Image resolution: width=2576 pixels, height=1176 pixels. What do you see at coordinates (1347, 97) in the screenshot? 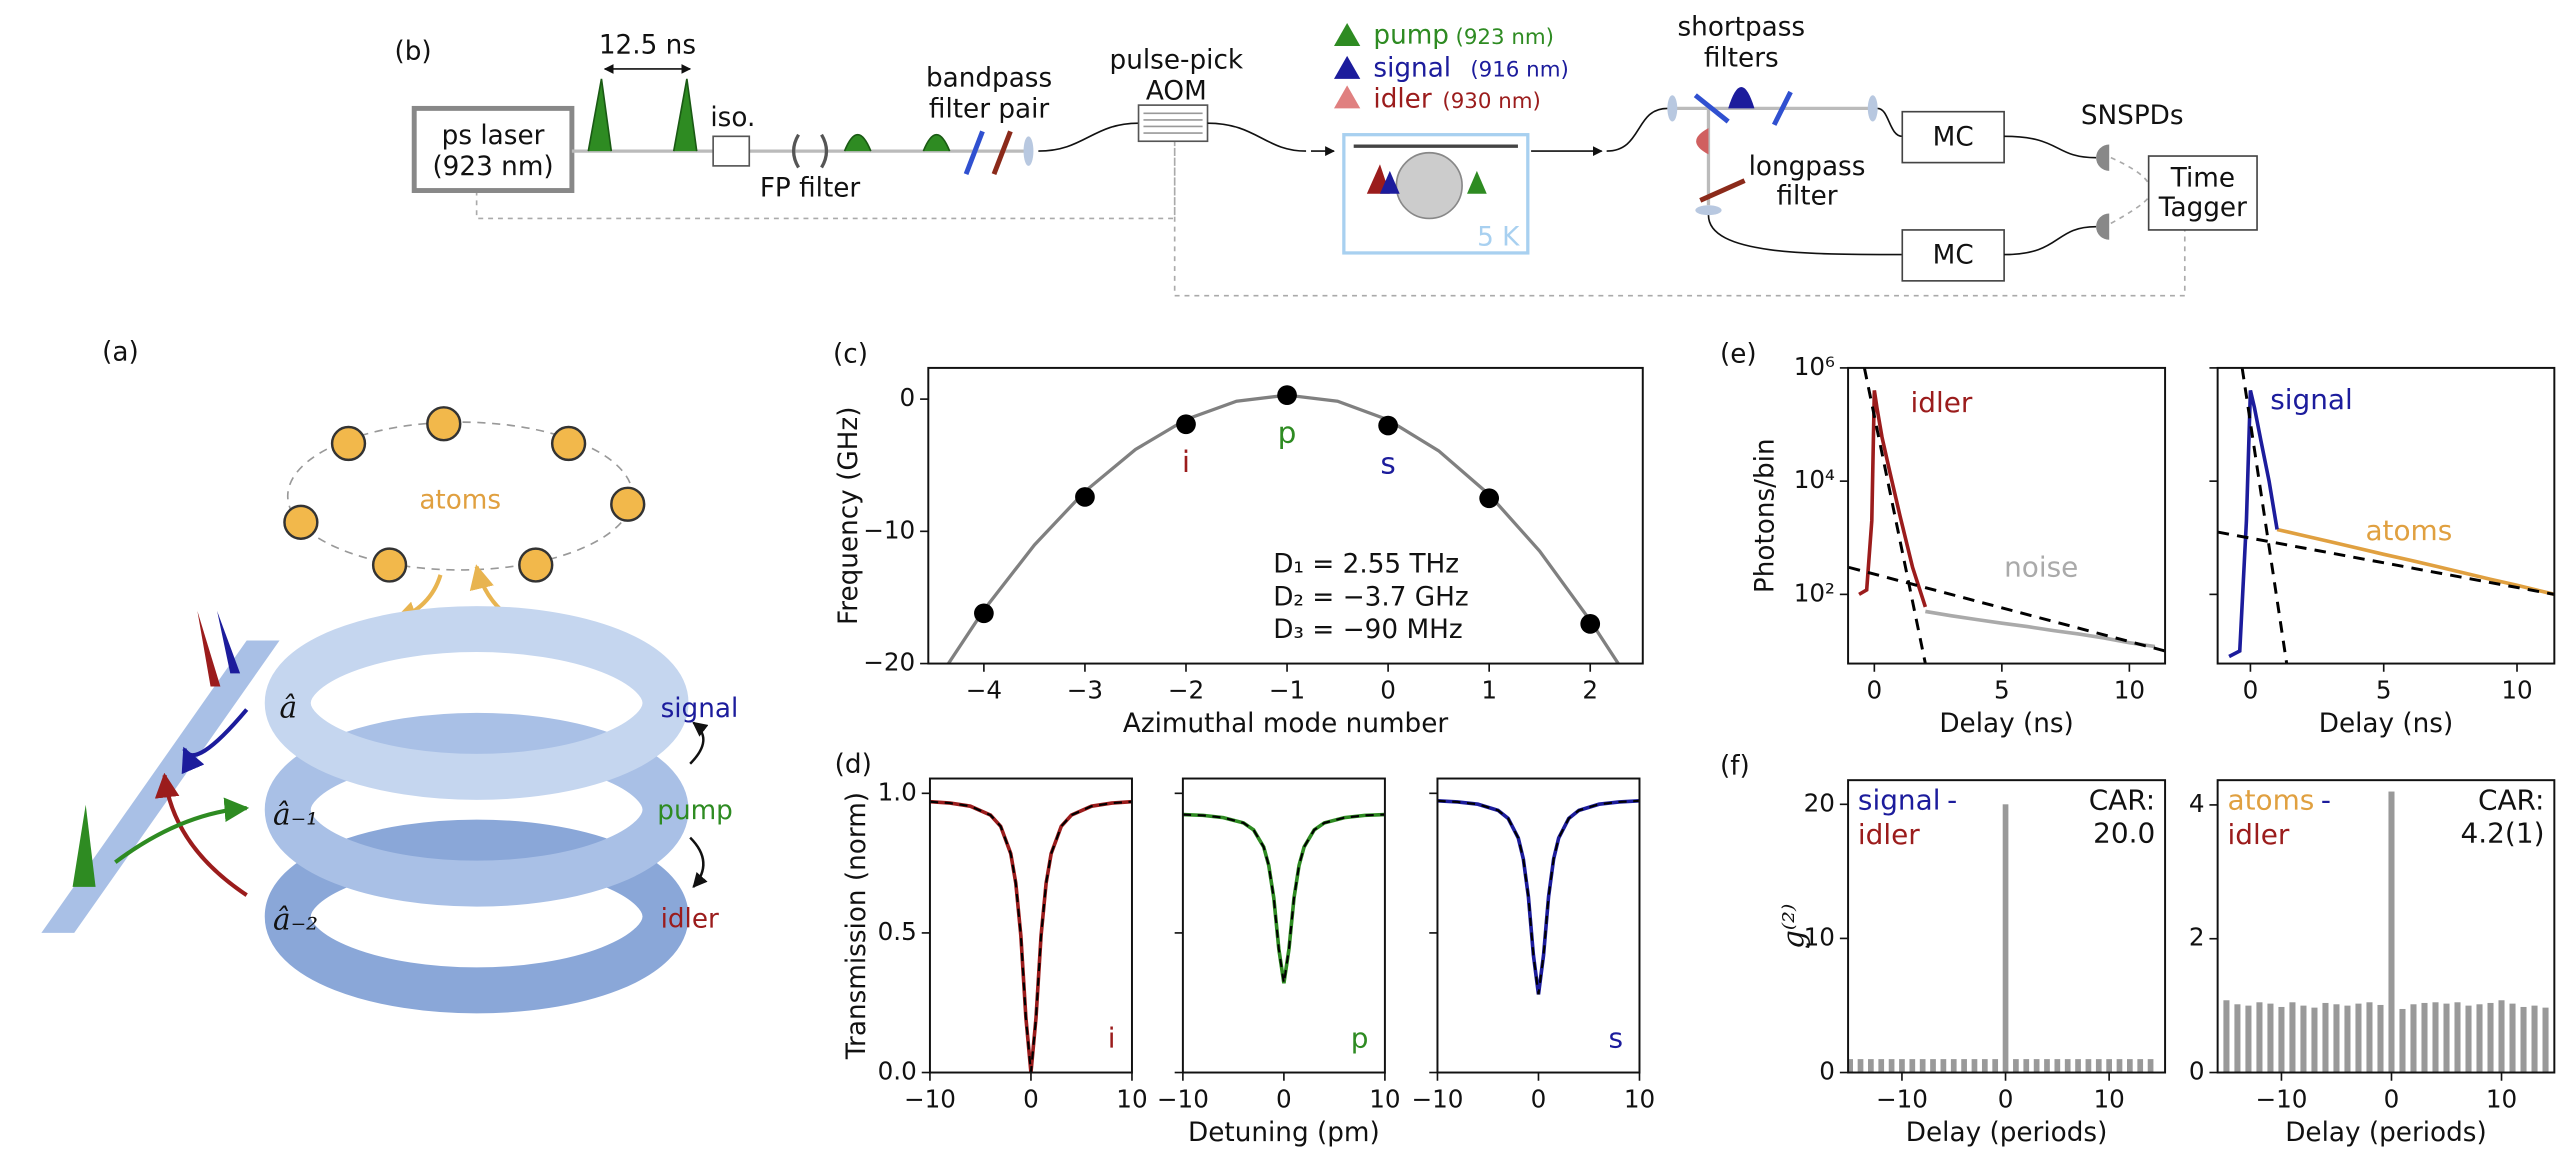
I see `legend-pulse` at bounding box center [1347, 97].